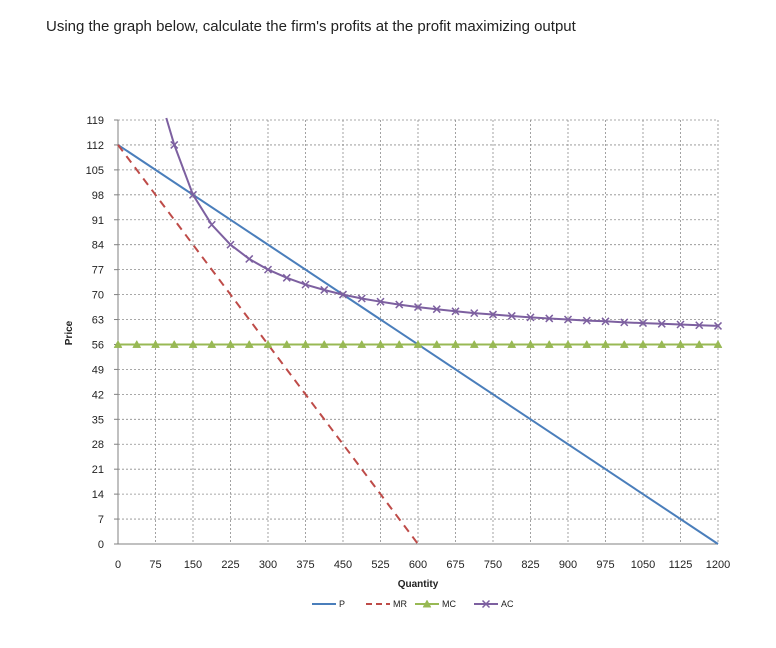 The height and width of the screenshot is (648, 776). What do you see at coordinates (342, 604) in the screenshot?
I see `legend-label-p: P` at bounding box center [342, 604].